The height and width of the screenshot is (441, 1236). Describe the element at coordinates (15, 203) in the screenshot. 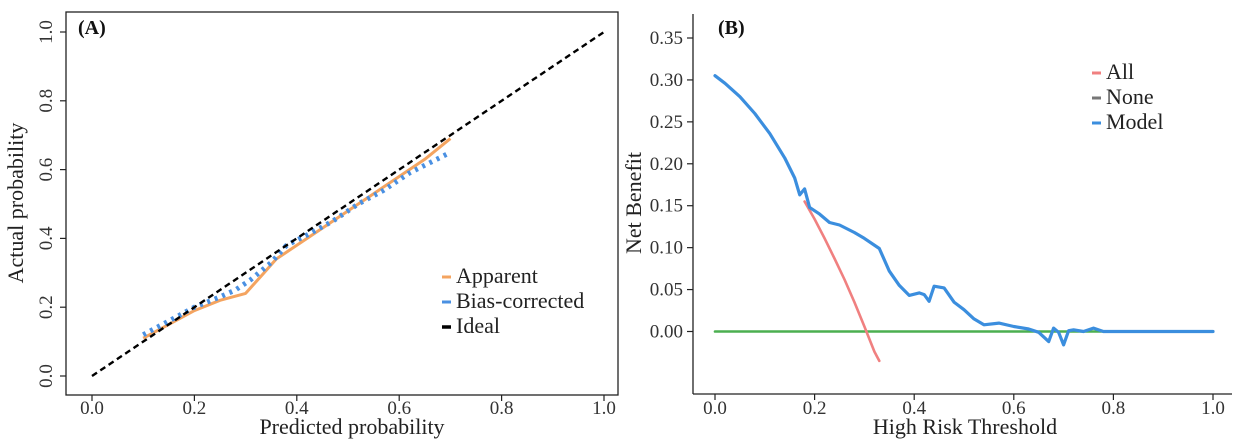

I see `panel-a-y-axis-label: Actual probability` at that location.